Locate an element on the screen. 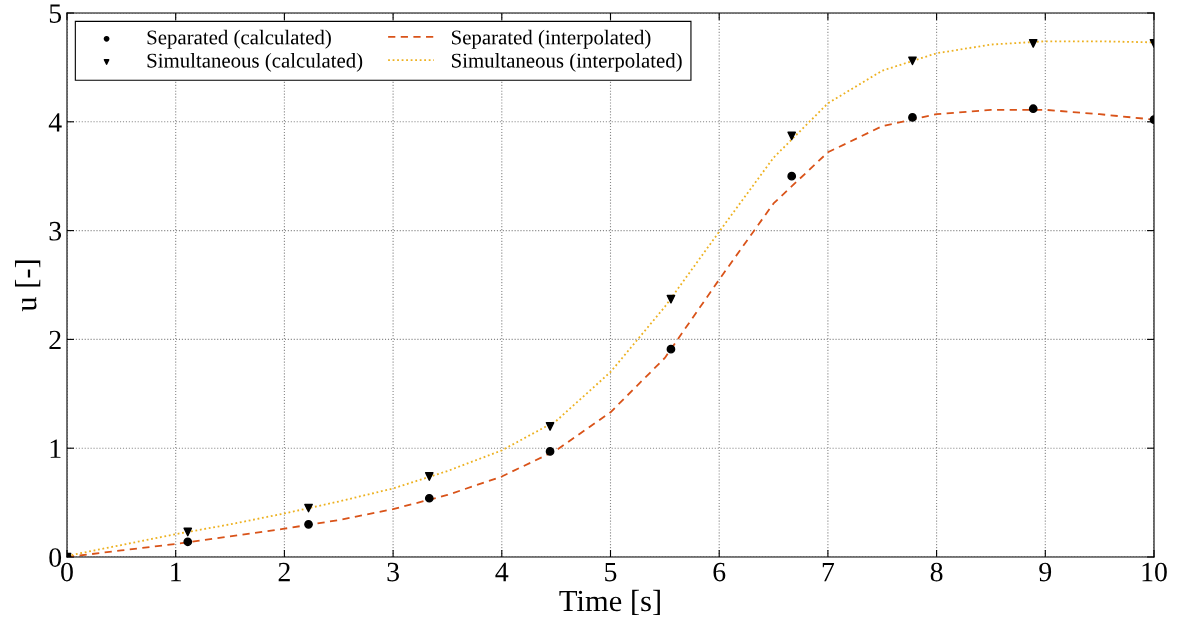 The image size is (1179, 643). x-tick-label: 4 is located at coordinates (502, 572).